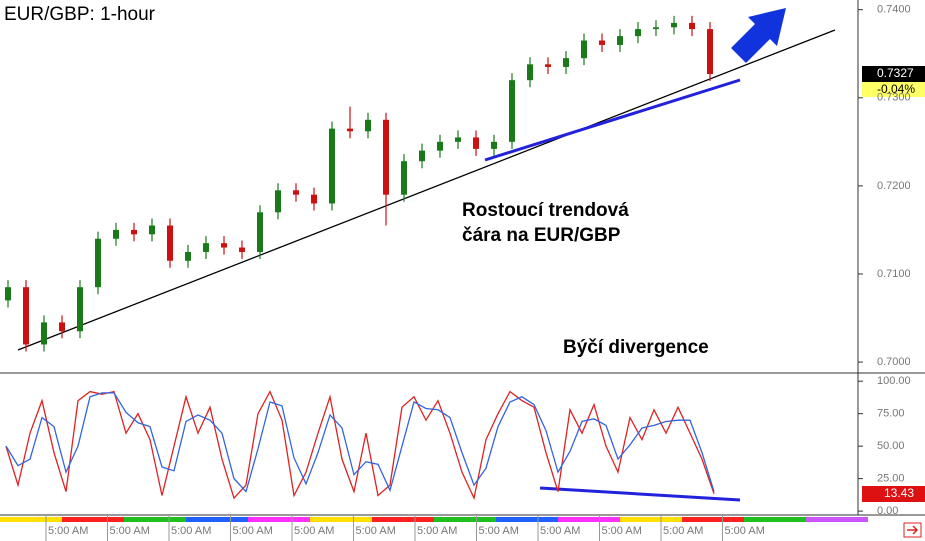 The width and height of the screenshot is (925, 541). I want to click on osc-tag, so click(893, 494).